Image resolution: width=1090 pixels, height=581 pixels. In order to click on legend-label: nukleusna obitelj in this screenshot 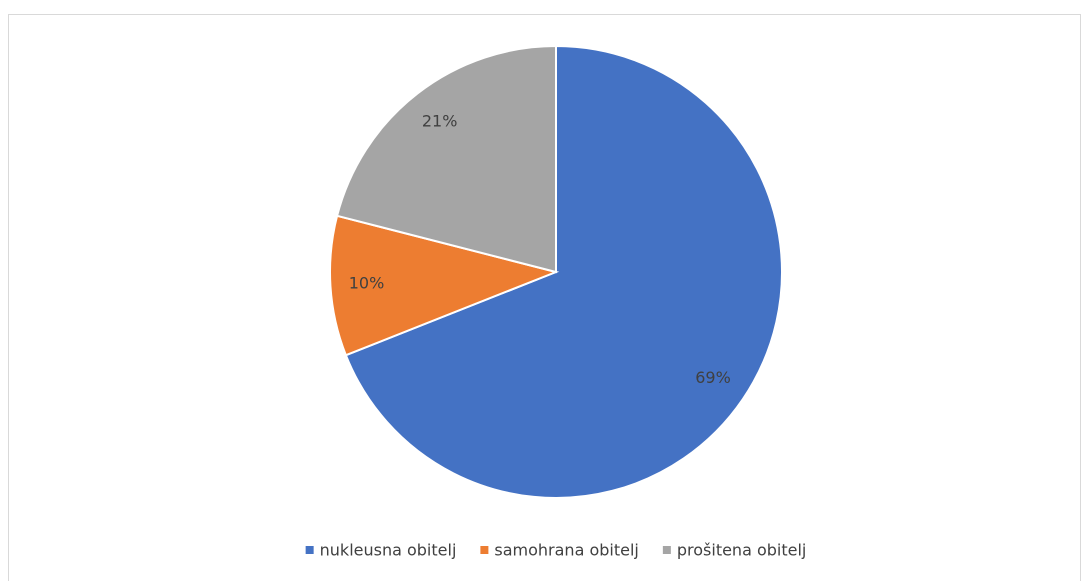, I will do `click(388, 550)`.